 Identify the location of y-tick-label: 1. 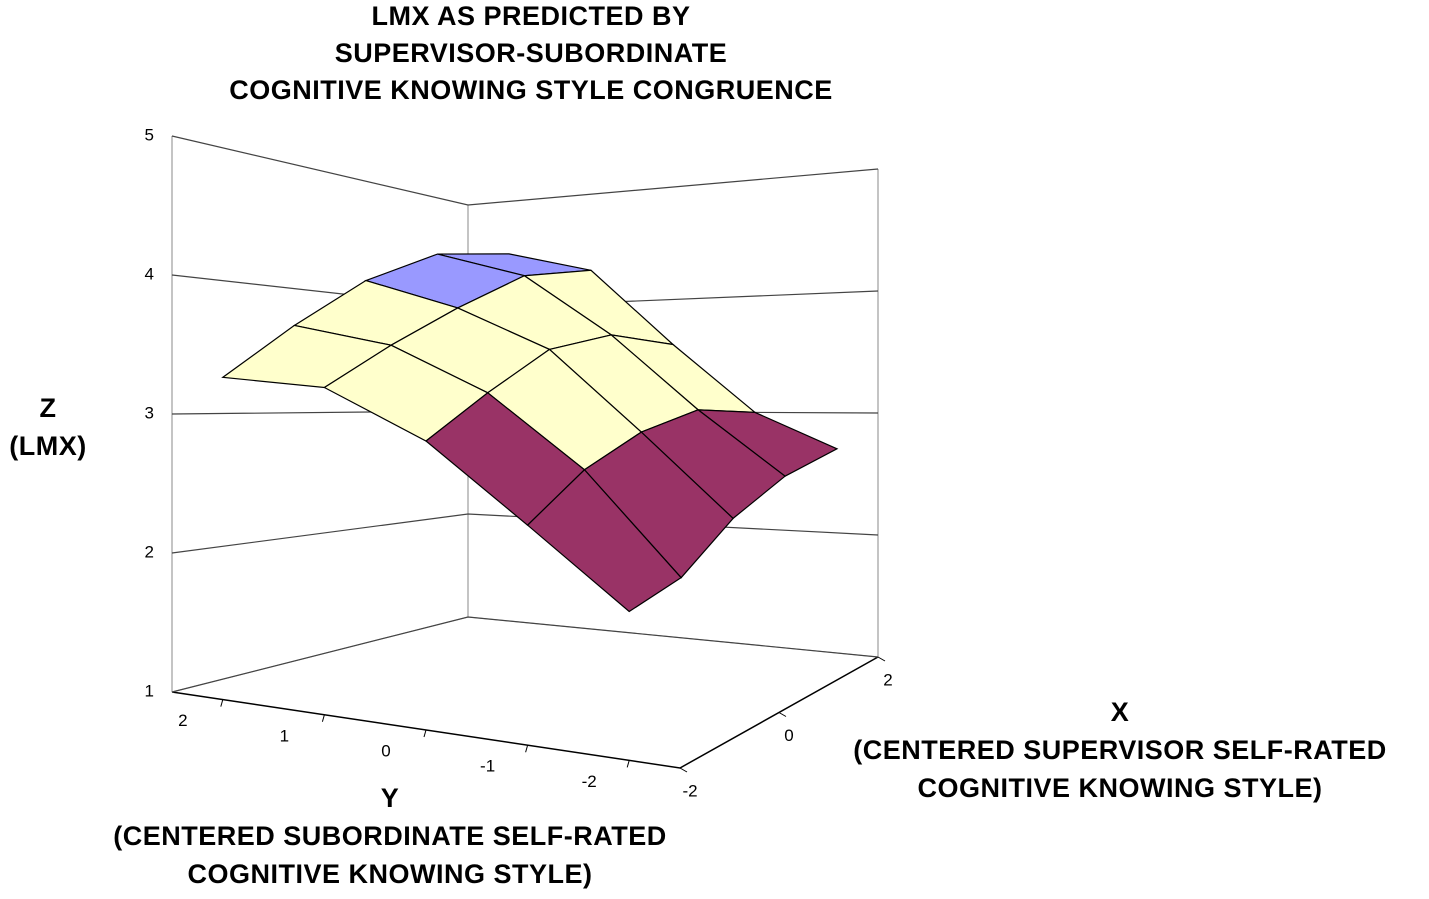
(284, 735).